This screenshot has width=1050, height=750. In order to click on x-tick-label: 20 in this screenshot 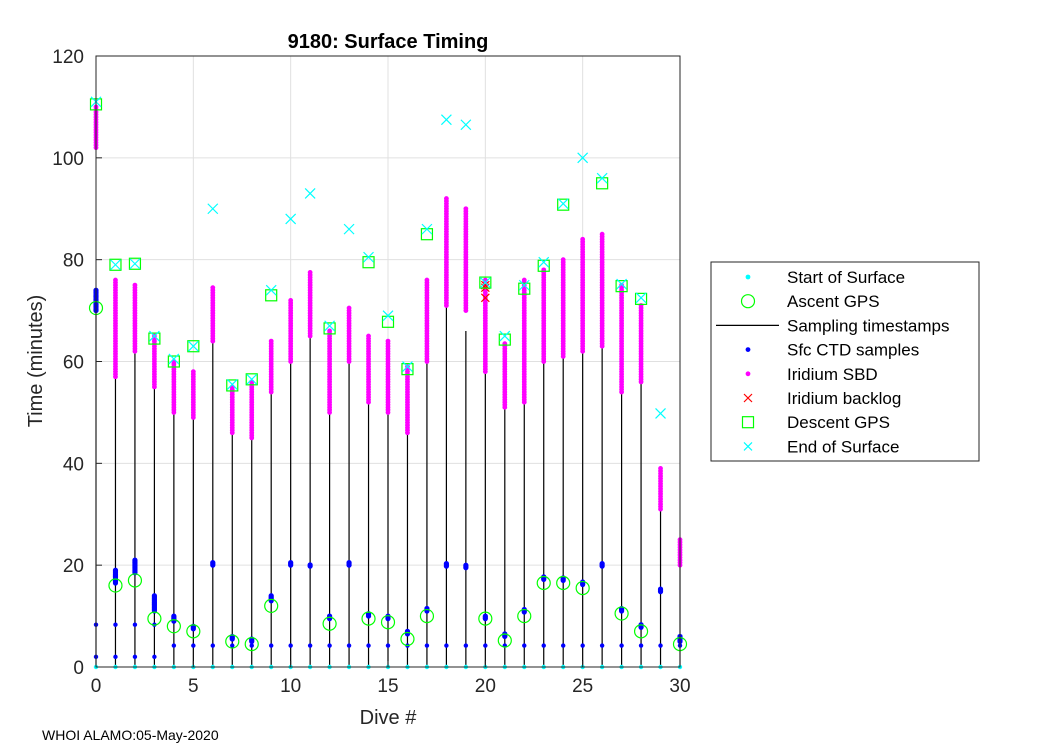, I will do `click(485, 686)`.